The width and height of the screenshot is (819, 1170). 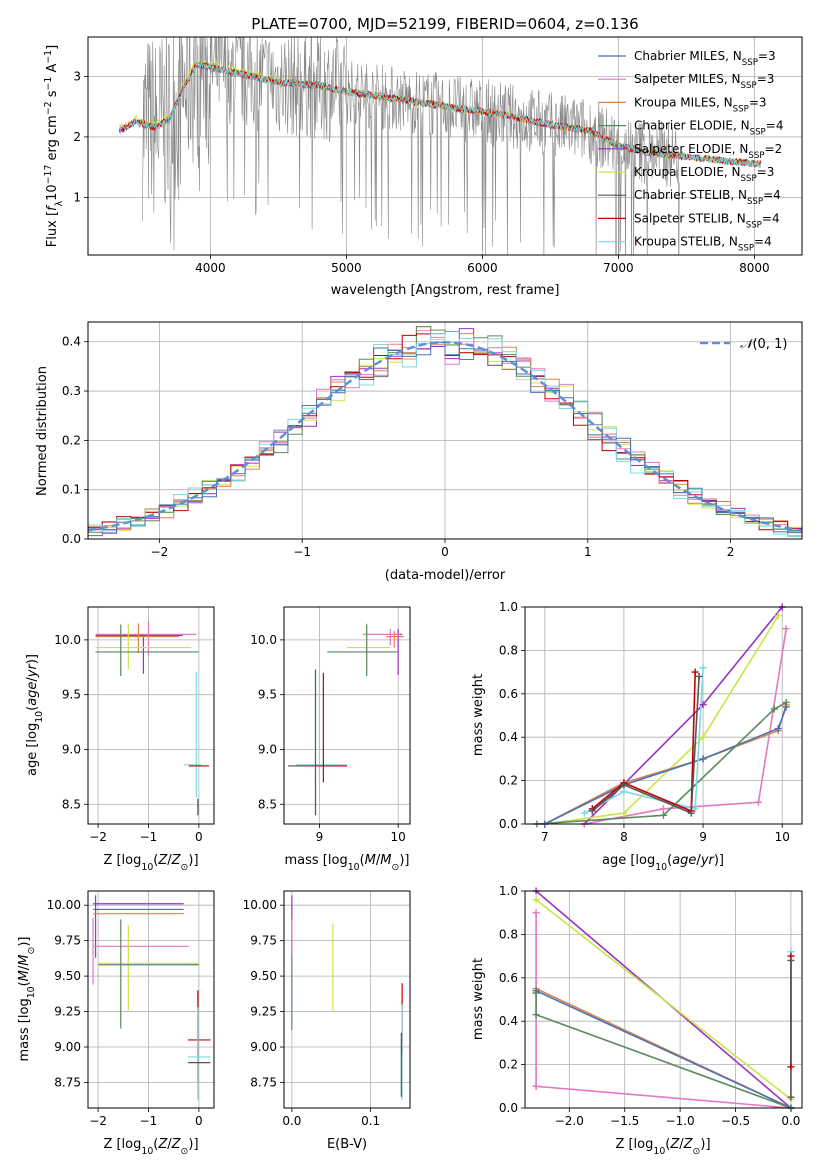 I want to click on mass-vs-Z-xtick-label: 0, so click(x=199, y=1121).